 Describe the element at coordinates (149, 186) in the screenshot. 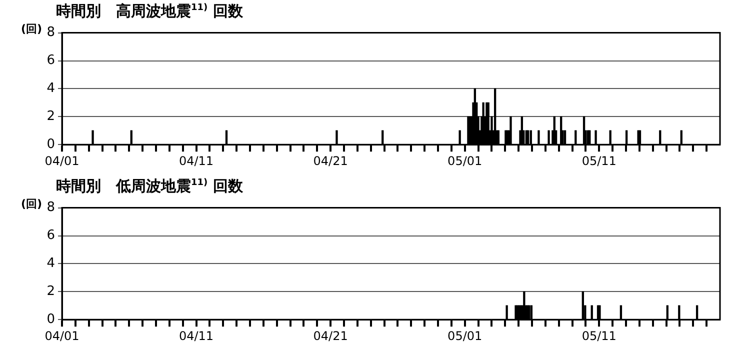

I see `chart-title: 時間別 低周波地震$^{11)}$ 回数` at that location.